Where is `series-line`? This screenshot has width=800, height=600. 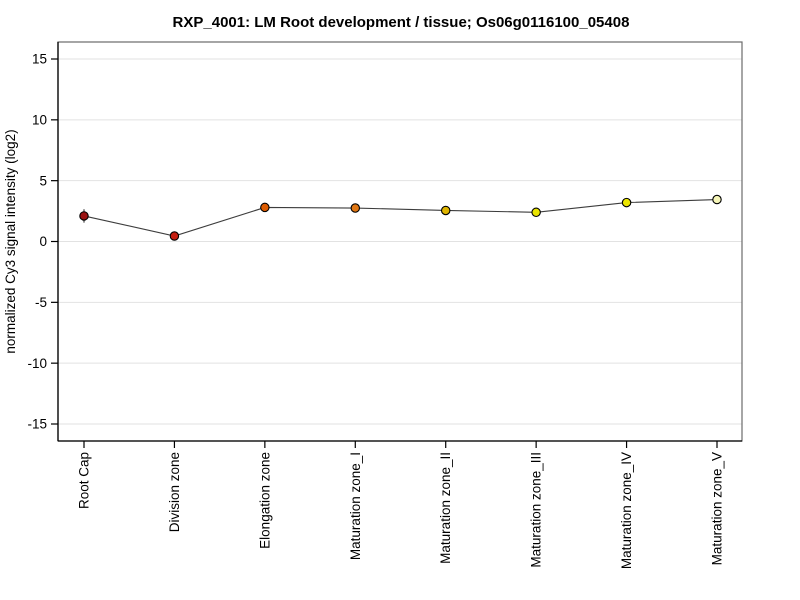
series-line is located at coordinates (400, 217).